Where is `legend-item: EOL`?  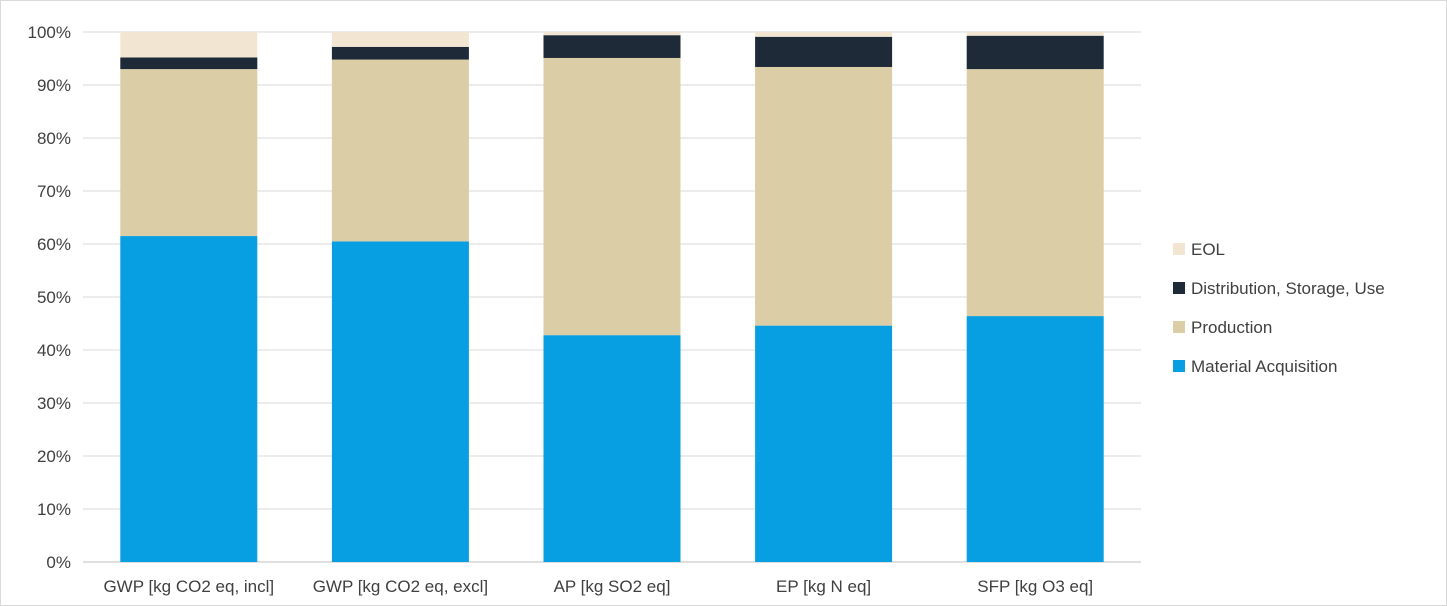 legend-item: EOL is located at coordinates (1199, 249).